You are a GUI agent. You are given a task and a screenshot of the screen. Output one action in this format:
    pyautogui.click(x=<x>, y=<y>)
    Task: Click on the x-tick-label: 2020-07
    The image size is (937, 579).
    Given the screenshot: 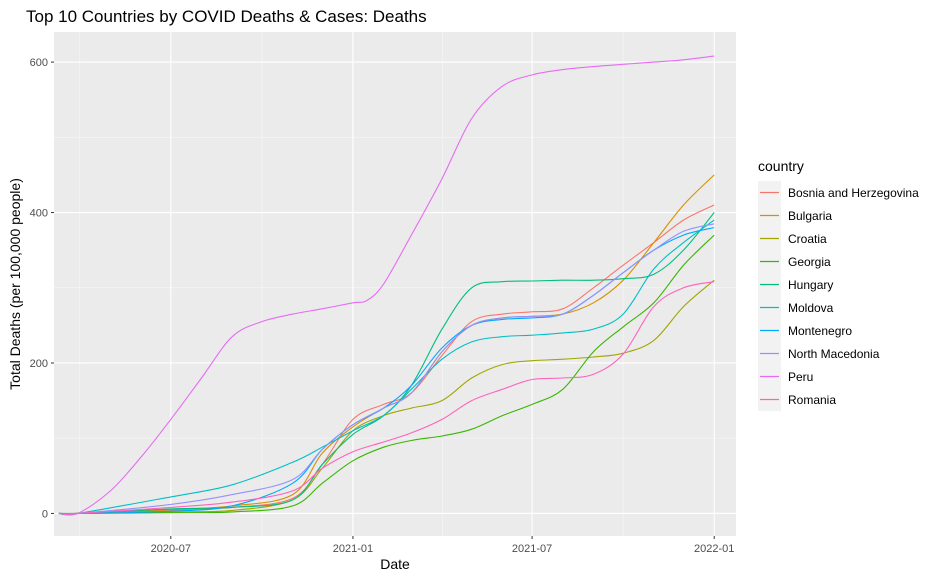 What is the action you would take?
    pyautogui.click(x=171, y=549)
    